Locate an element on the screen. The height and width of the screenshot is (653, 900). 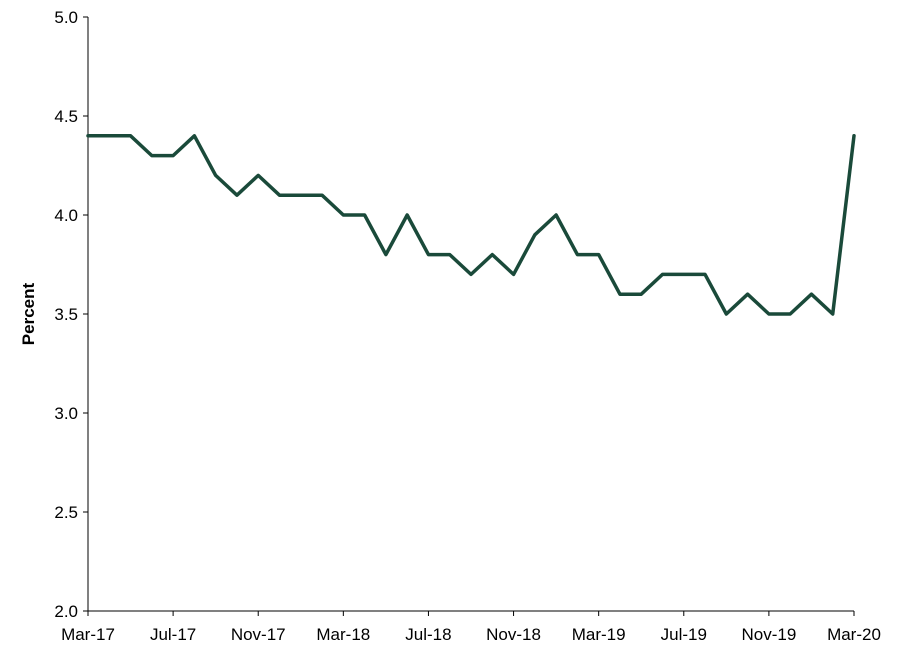
x-tick-label: Mar-20 is located at coordinates (854, 634).